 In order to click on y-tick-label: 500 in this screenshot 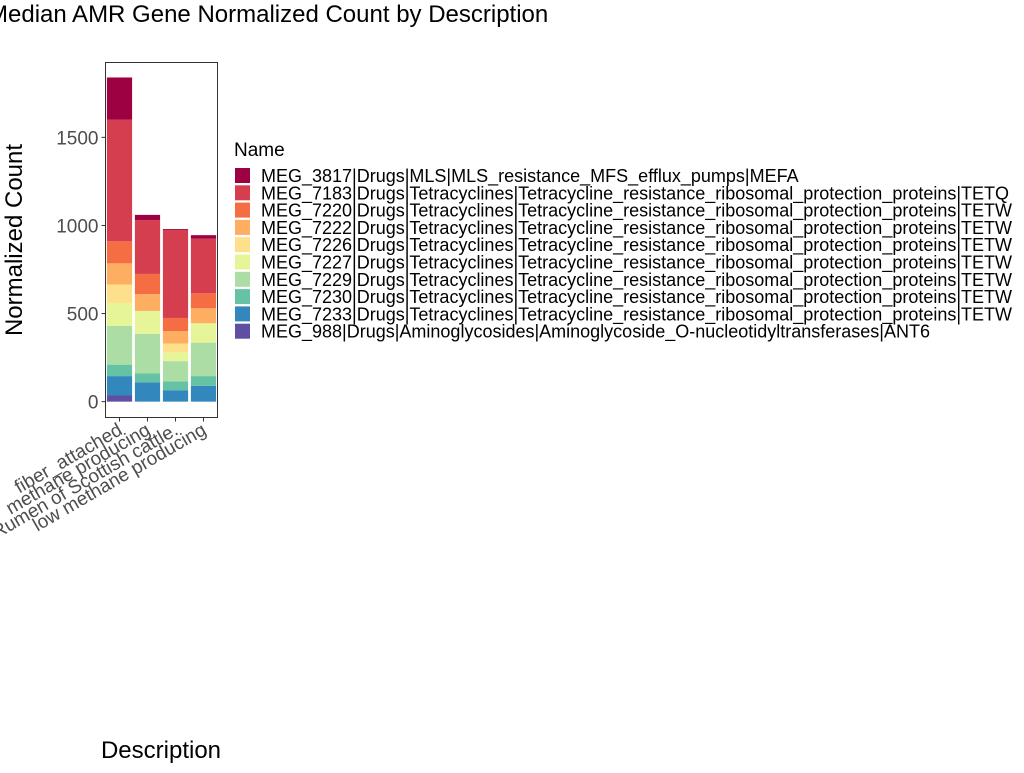, I will do `click(83, 315)`.